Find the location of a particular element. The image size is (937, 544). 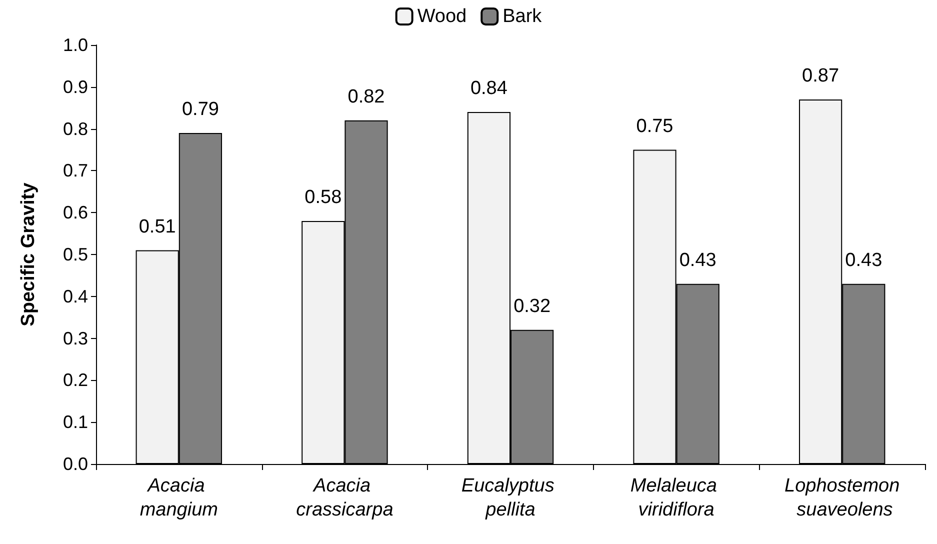

y-tick-label: 0.8 is located at coordinates (75, 128).